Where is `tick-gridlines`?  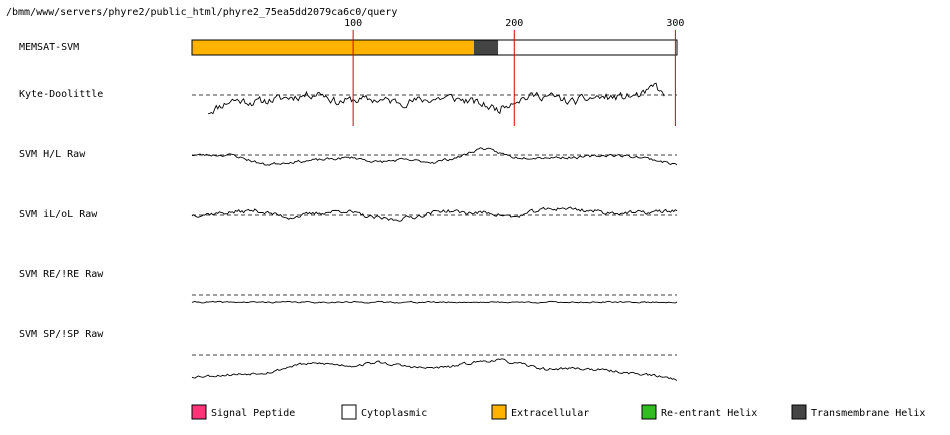
tick-gridlines is located at coordinates (514, 78).